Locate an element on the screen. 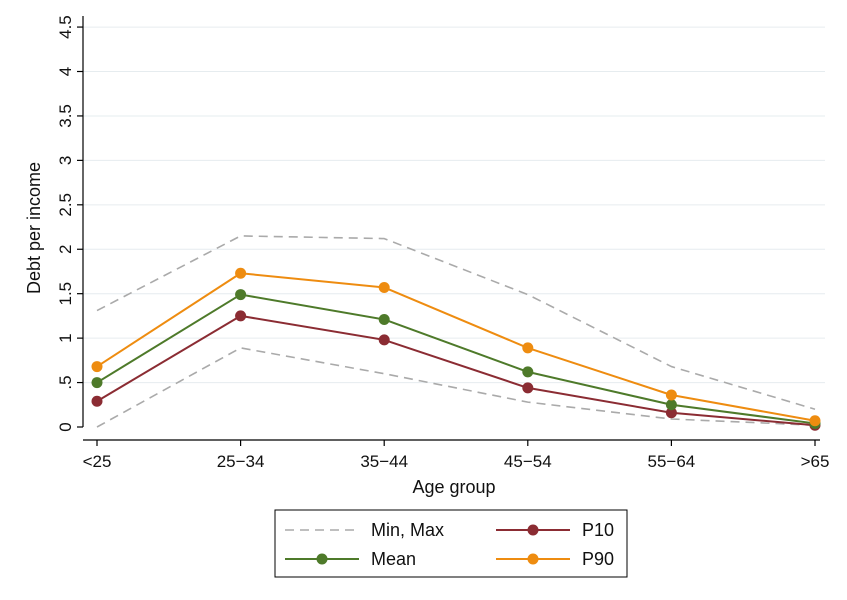 The width and height of the screenshot is (847, 600). y-tick-label: .5 is located at coordinates (65, 382).